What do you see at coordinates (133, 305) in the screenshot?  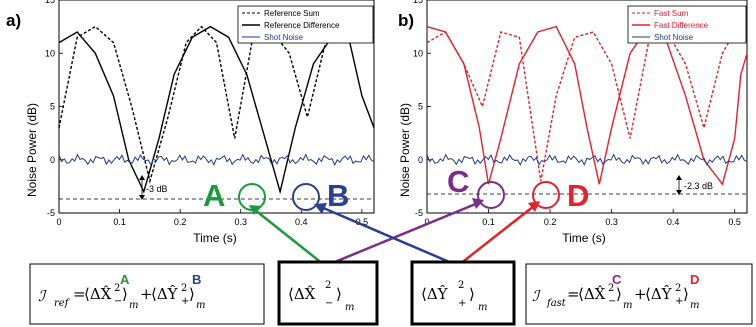 I see `eq-ref-m1: m` at bounding box center [133, 305].